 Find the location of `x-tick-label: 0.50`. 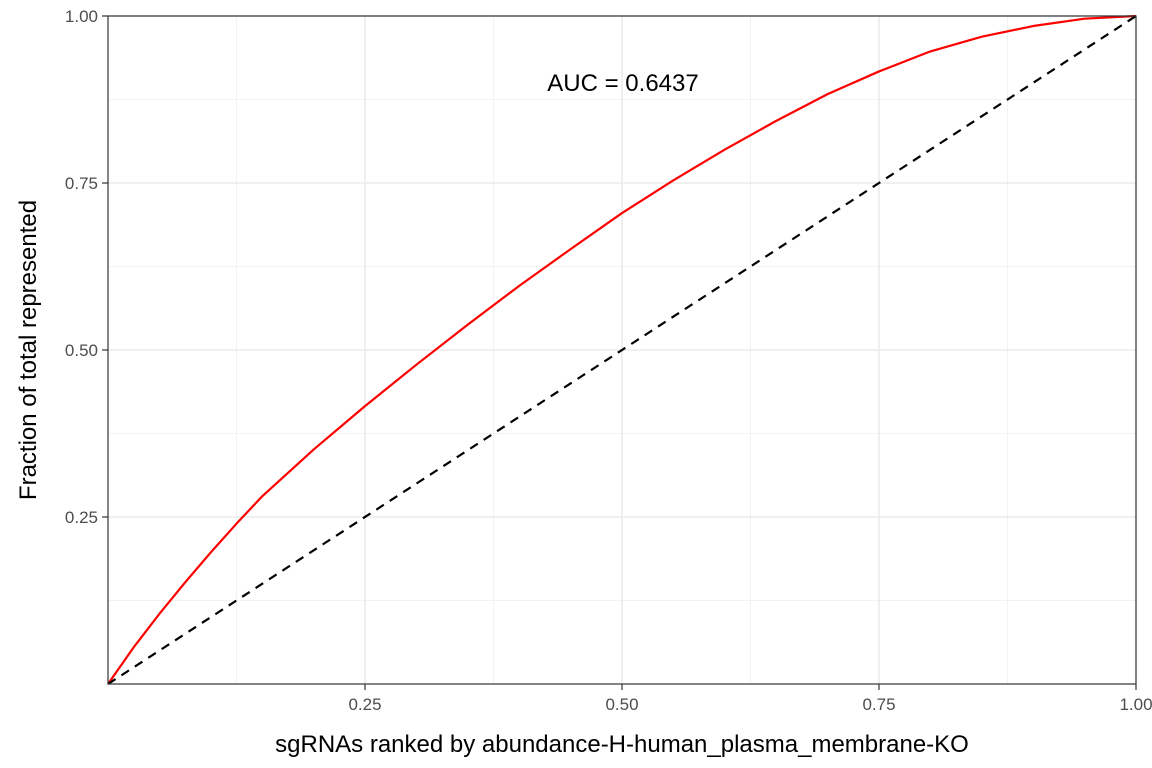

x-tick-label: 0.50 is located at coordinates (621, 704).